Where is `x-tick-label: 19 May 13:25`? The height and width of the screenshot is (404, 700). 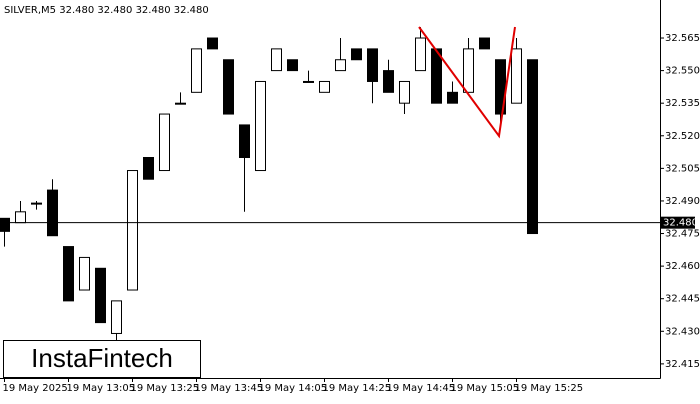 x-tick-label: 19 May 13:25 is located at coordinates (165, 388).